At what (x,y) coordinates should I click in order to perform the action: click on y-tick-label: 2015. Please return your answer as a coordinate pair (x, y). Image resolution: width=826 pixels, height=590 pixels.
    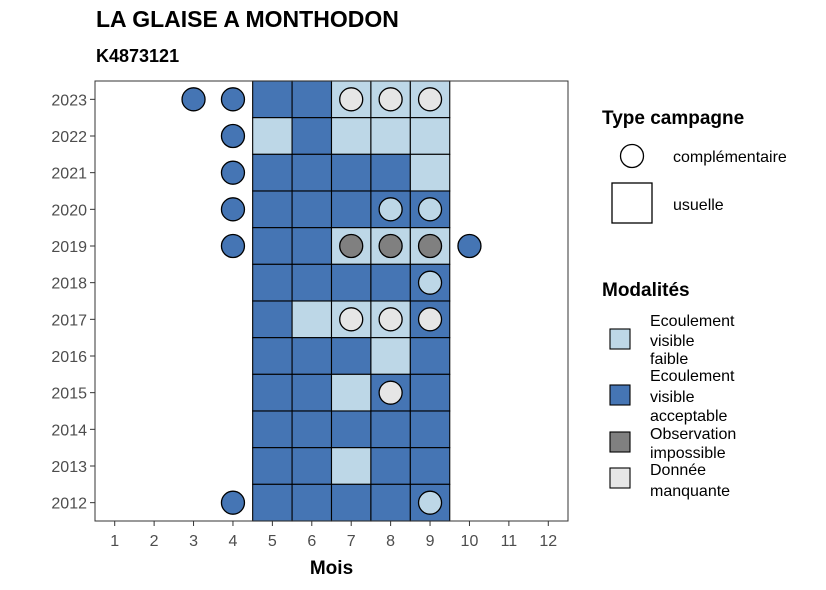
    Looking at the image, I should click on (69, 394).